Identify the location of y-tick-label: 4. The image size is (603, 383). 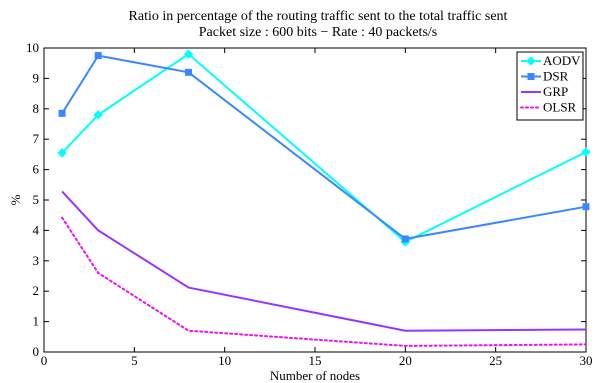
(36, 229).